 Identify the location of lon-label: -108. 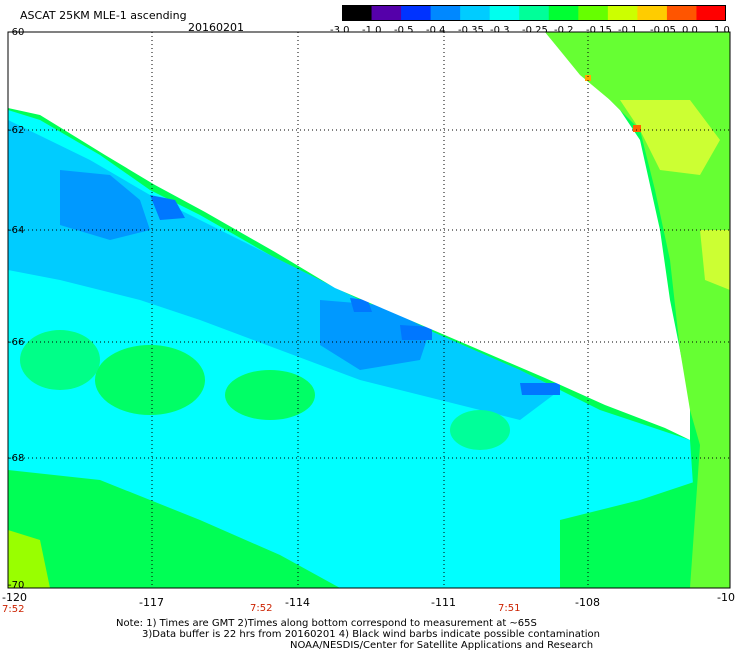
(587, 602).